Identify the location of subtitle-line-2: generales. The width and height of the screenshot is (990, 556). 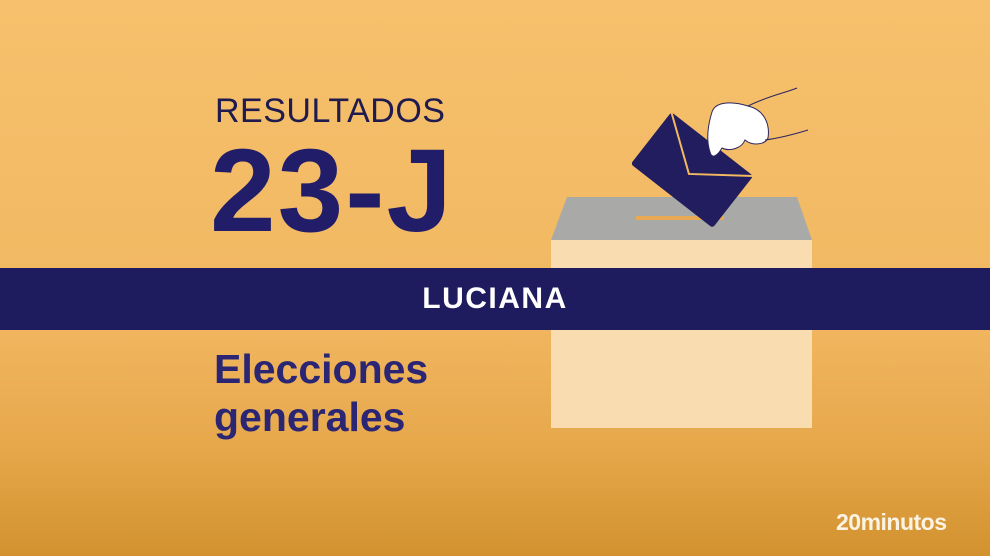
(310, 417).